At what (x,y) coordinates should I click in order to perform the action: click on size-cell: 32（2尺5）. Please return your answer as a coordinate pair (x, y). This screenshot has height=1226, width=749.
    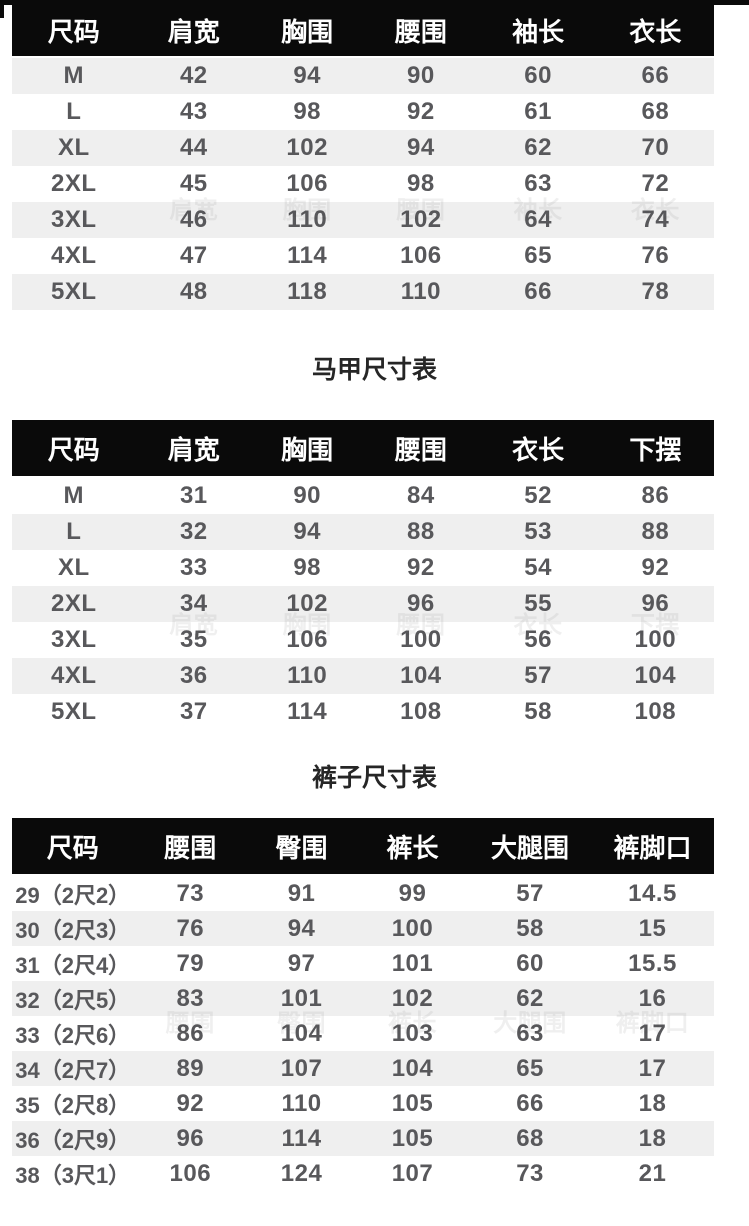
    Looking at the image, I should click on (73, 1000).